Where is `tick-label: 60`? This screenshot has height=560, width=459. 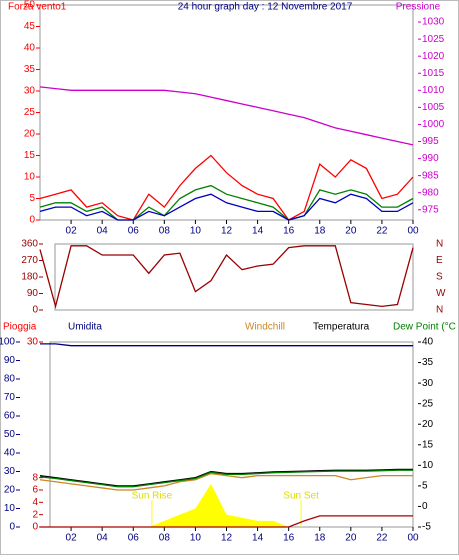 tick-label: 60 is located at coordinates (10, 416).